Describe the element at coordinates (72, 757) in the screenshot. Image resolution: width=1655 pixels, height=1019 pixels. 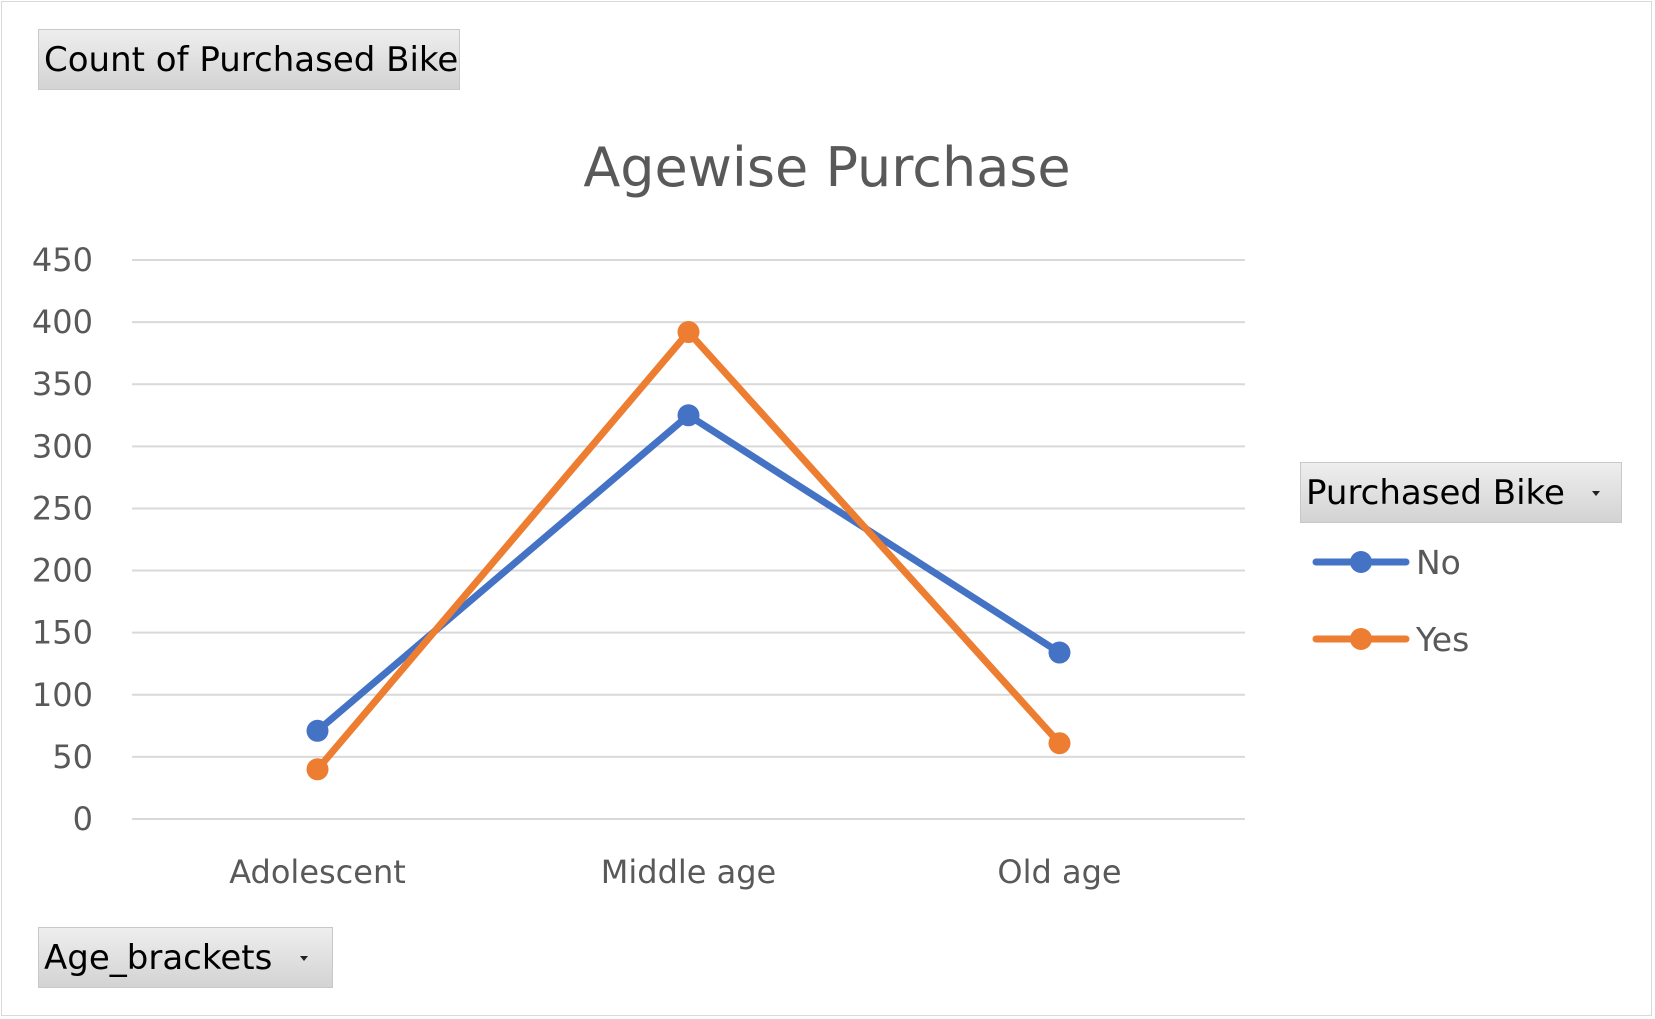
I see `y-tick-label: 50` at that location.